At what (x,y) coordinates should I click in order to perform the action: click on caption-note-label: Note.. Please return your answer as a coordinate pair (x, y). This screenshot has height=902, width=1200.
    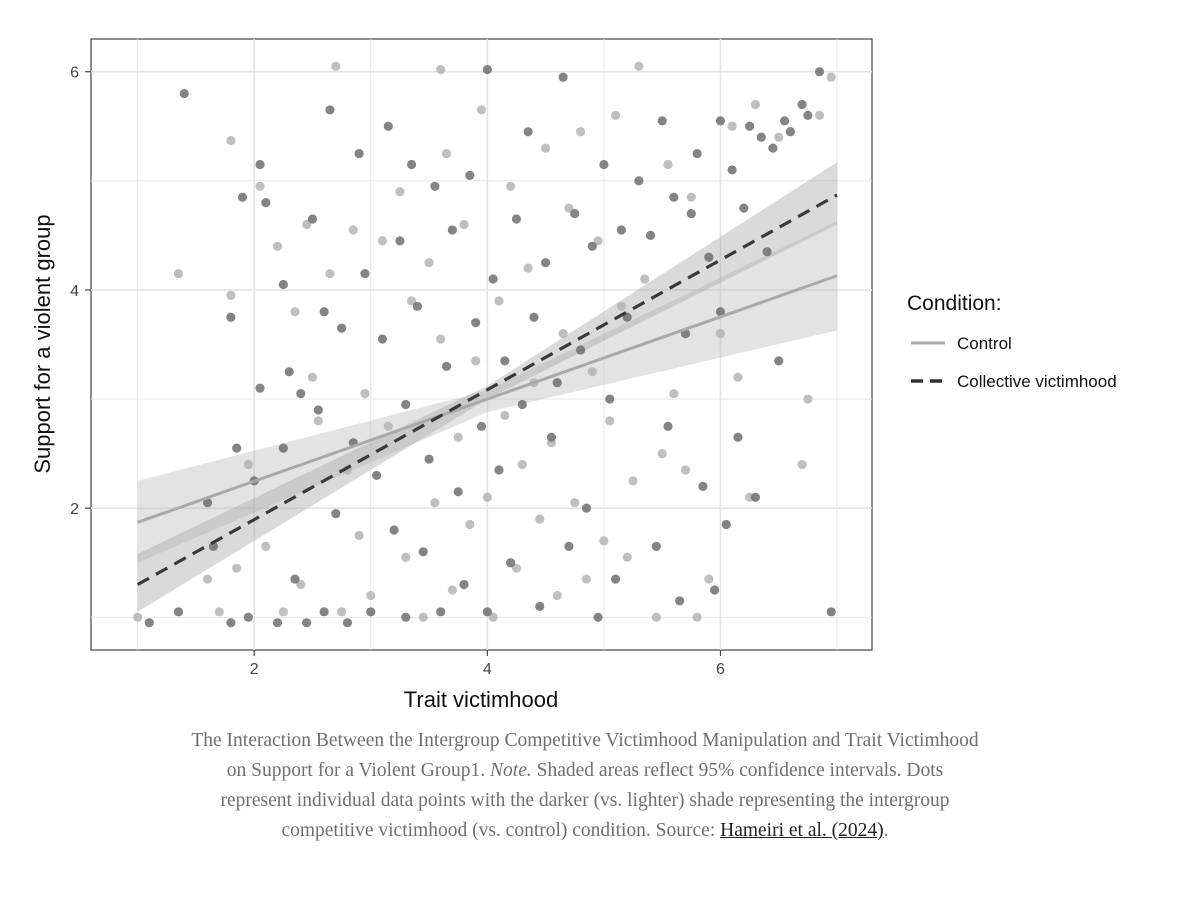
    Looking at the image, I should click on (511, 770).